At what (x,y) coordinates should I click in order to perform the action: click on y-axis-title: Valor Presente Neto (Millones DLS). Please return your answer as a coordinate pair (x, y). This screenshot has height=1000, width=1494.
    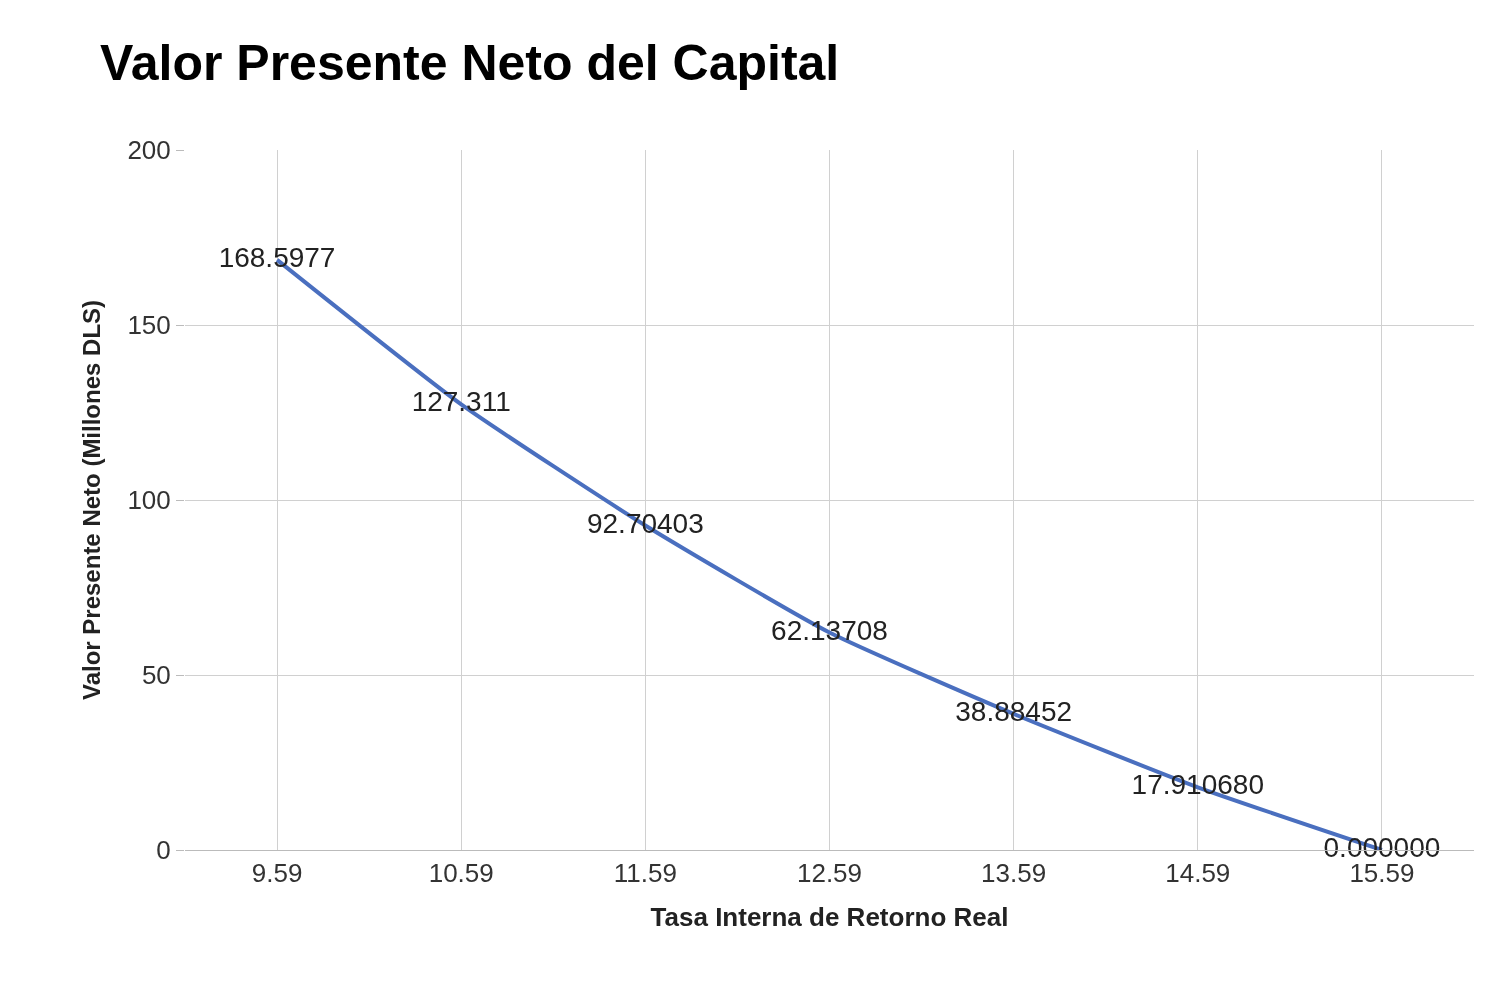
    Looking at the image, I should click on (91, 500).